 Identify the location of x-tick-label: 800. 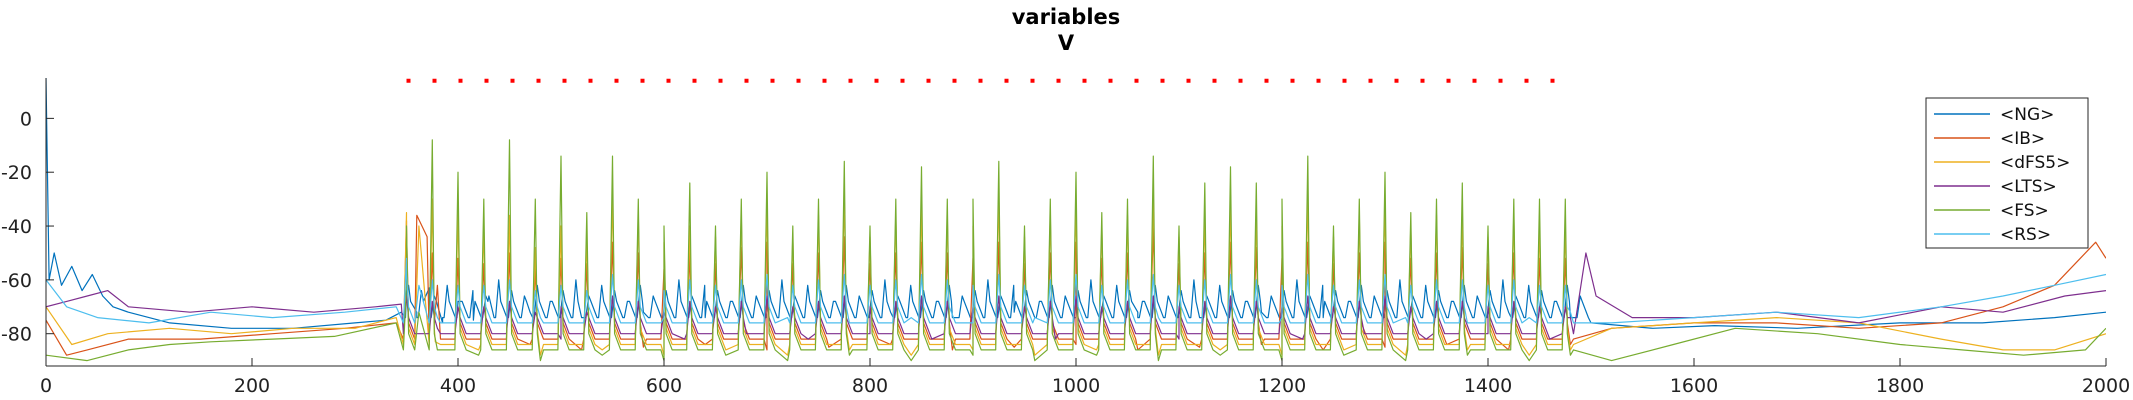
(870, 386).